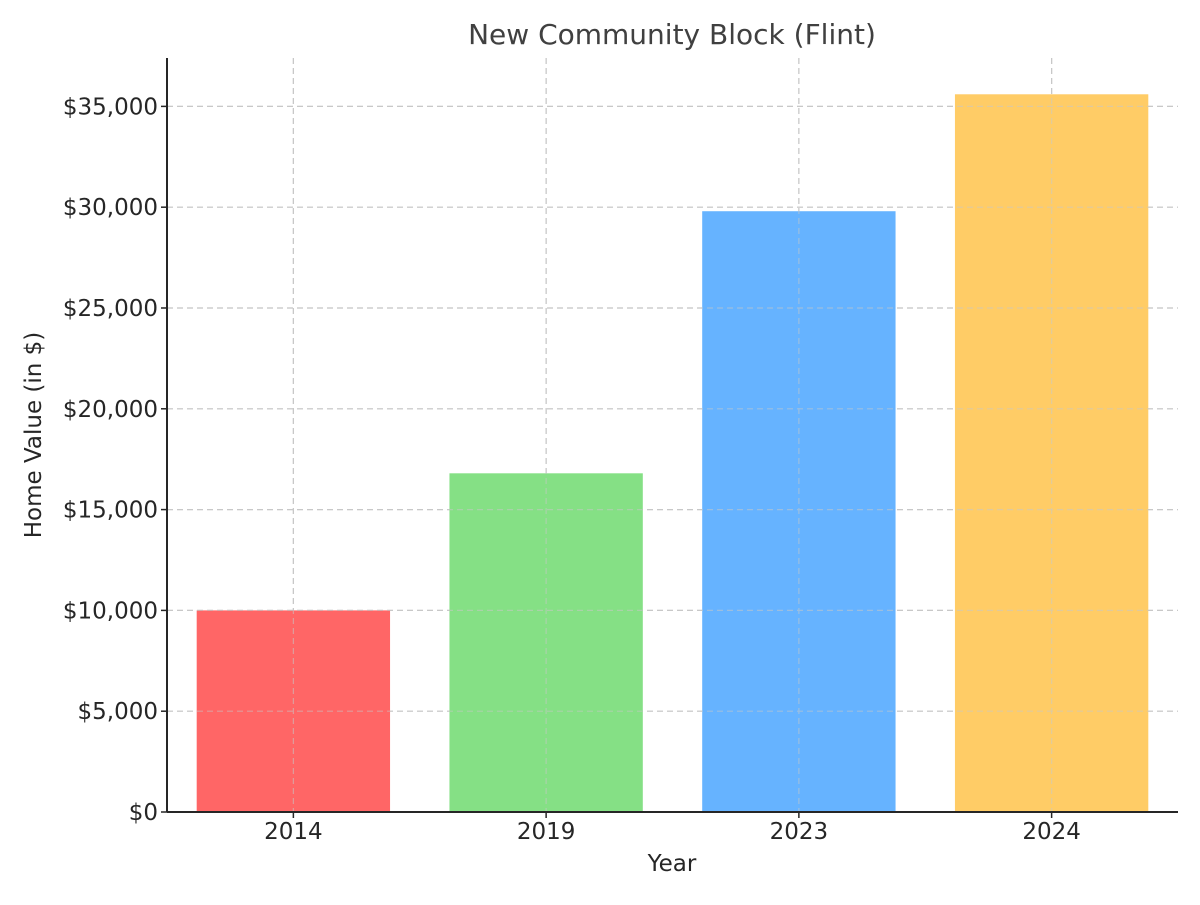 The height and width of the screenshot is (905, 1200). I want to click on chart-title: New Community Block (Flint), so click(672, 34).